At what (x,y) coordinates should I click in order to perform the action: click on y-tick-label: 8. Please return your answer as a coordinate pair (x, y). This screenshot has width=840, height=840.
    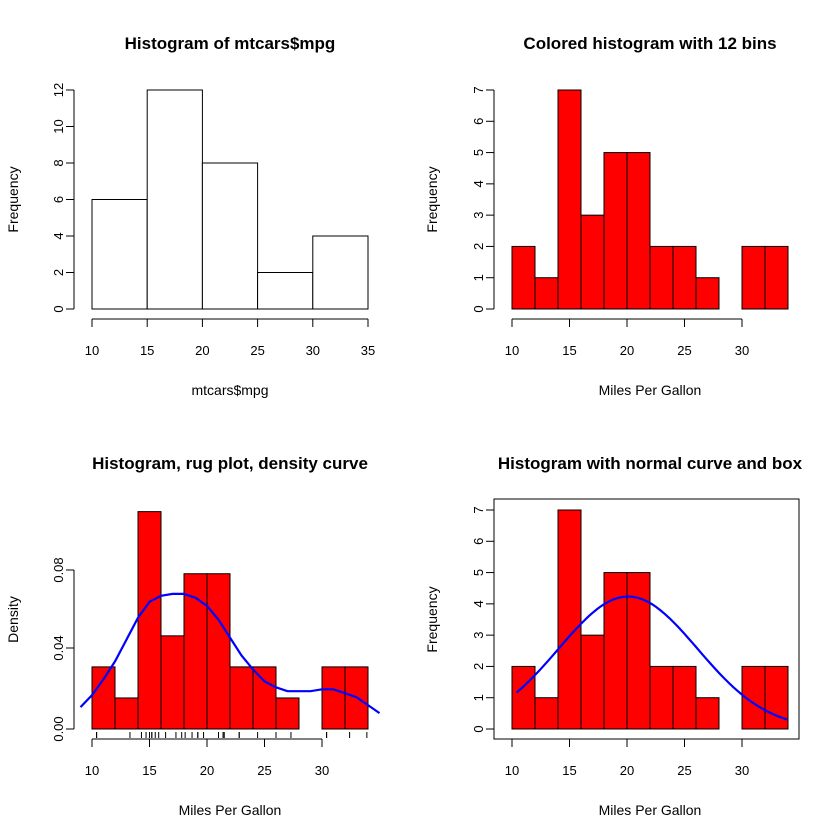
    Looking at the image, I should click on (58, 162).